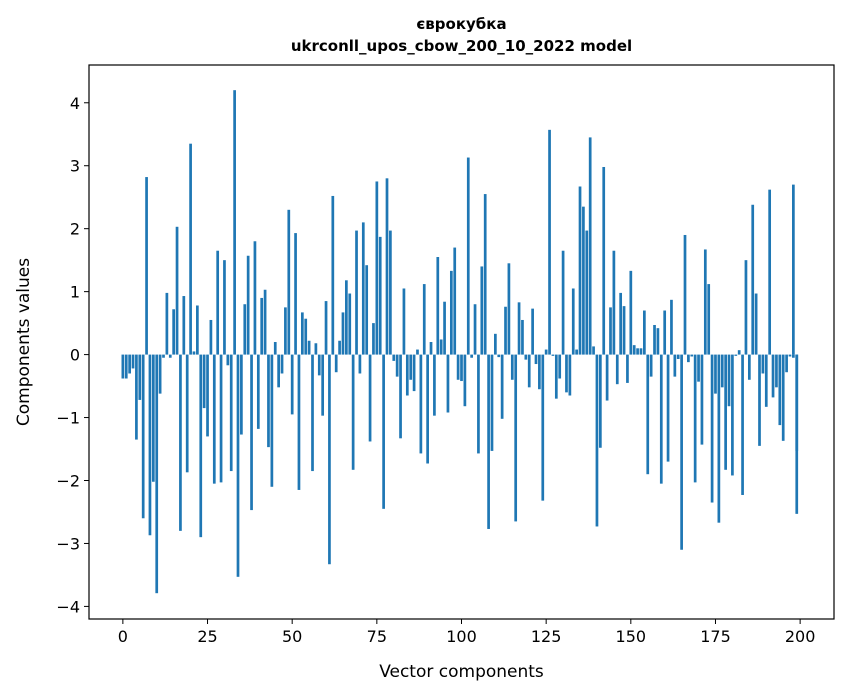 The height and width of the screenshot is (696, 847). Describe the element at coordinates (75, 166) in the screenshot. I see `y-tick-label: 3` at that location.